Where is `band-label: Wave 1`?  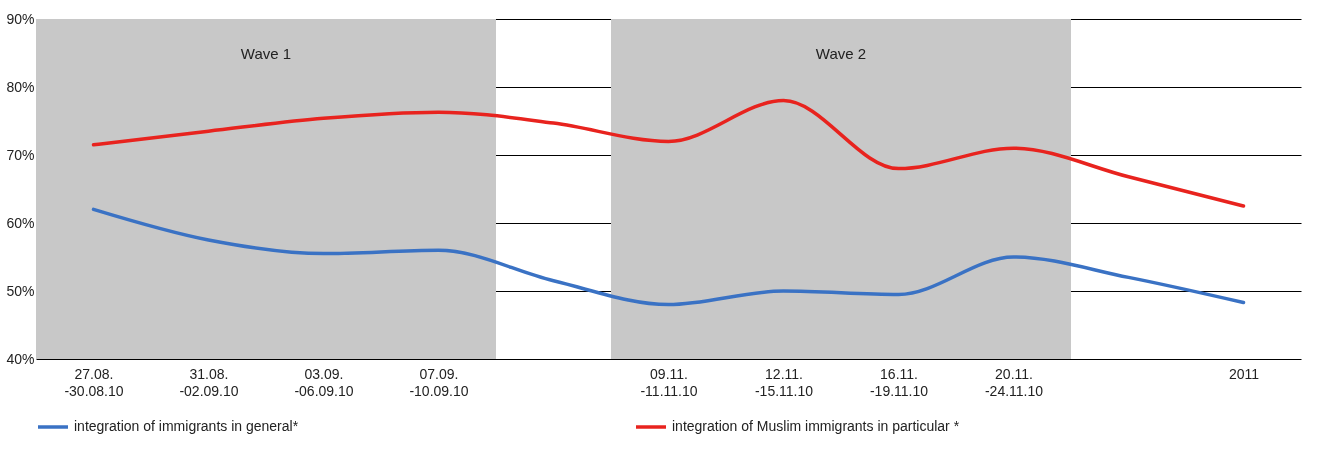 band-label: Wave 1 is located at coordinates (266, 53).